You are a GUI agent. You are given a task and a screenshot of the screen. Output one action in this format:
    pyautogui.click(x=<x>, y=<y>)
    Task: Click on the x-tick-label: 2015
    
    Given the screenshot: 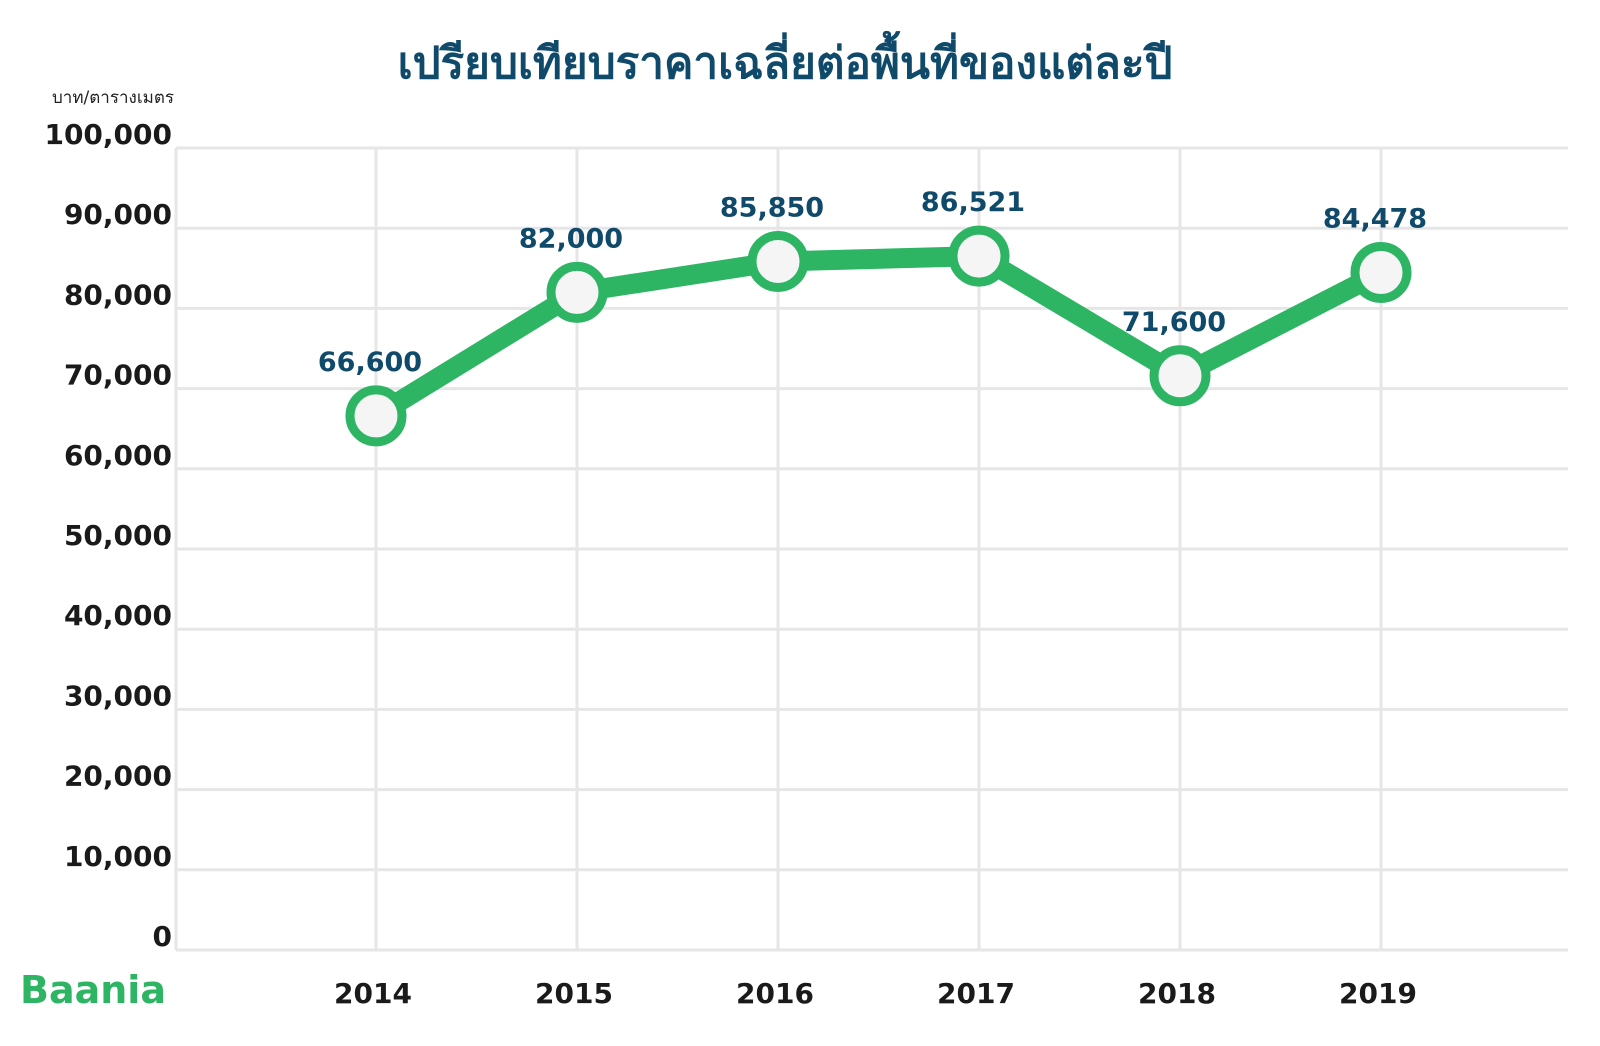 What is the action you would take?
    pyautogui.click(x=574, y=993)
    